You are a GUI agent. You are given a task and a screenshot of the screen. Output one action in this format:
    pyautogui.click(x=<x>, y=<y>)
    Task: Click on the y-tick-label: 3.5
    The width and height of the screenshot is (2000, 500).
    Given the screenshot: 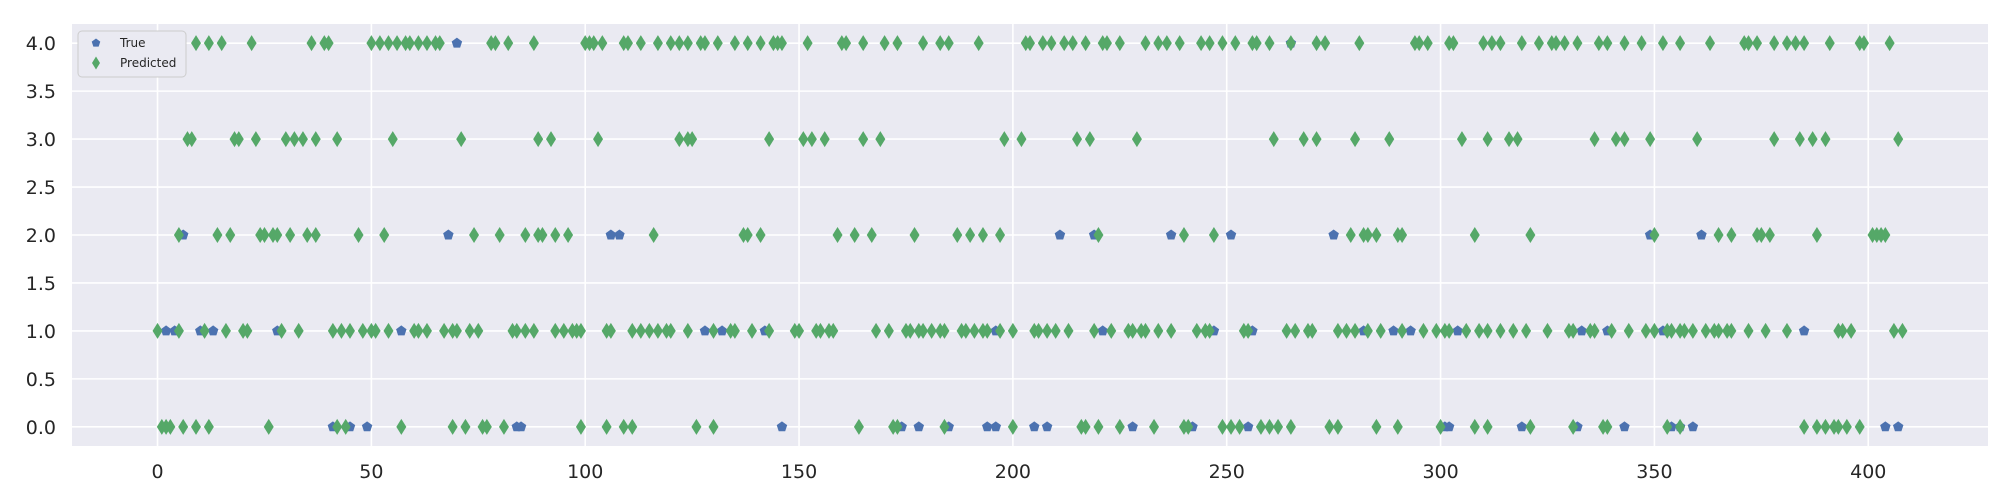 What is the action you would take?
    pyautogui.click(x=41, y=92)
    